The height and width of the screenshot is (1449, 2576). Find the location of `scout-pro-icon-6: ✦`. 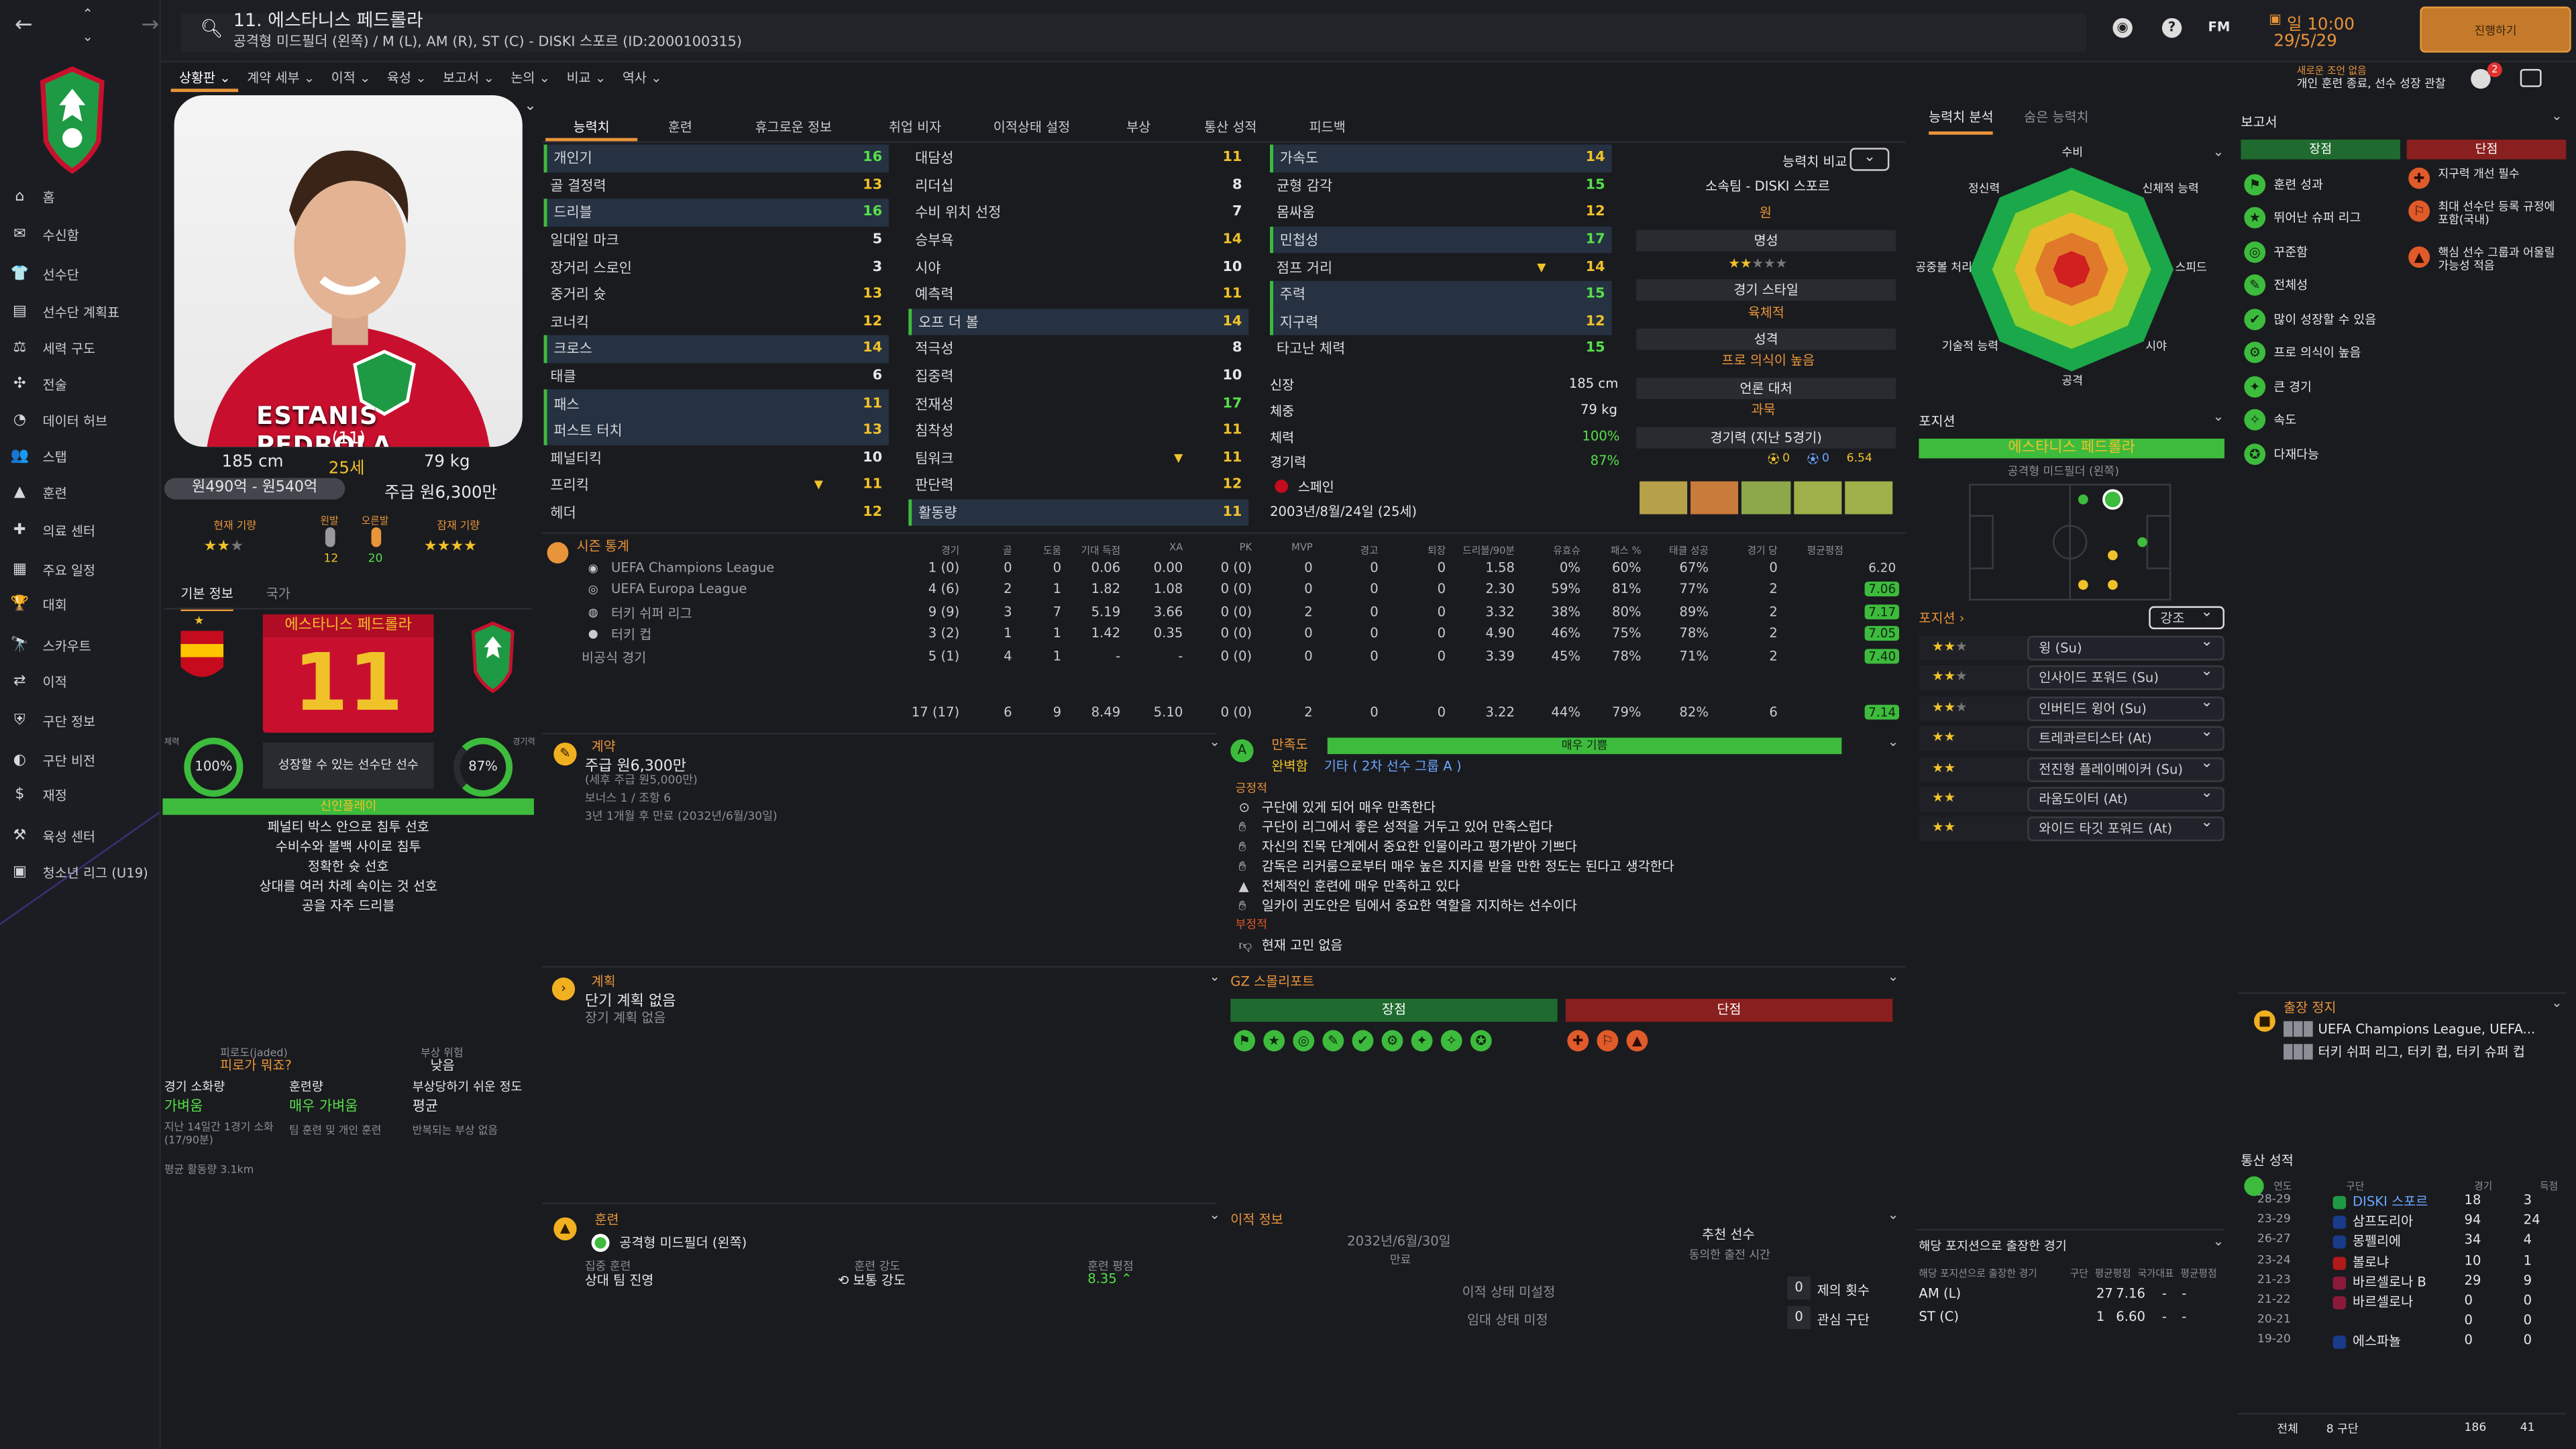

scout-pro-icon-6: ✦ is located at coordinates (1422, 1041).